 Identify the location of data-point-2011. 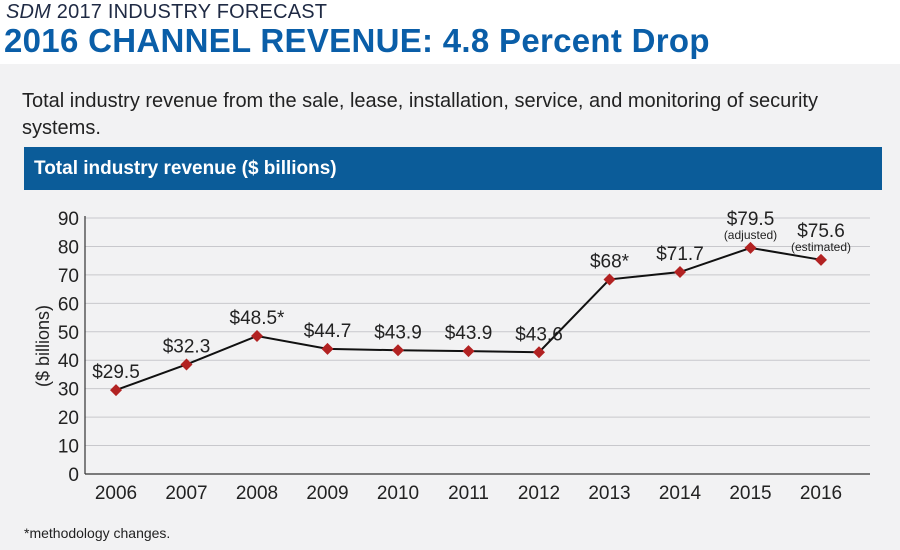
(468, 351).